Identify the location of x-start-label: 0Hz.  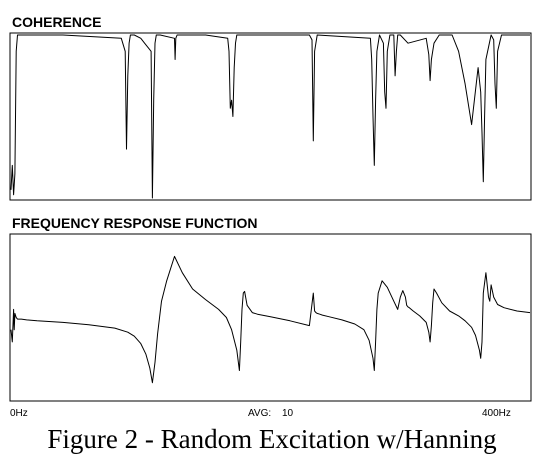
(19, 413).